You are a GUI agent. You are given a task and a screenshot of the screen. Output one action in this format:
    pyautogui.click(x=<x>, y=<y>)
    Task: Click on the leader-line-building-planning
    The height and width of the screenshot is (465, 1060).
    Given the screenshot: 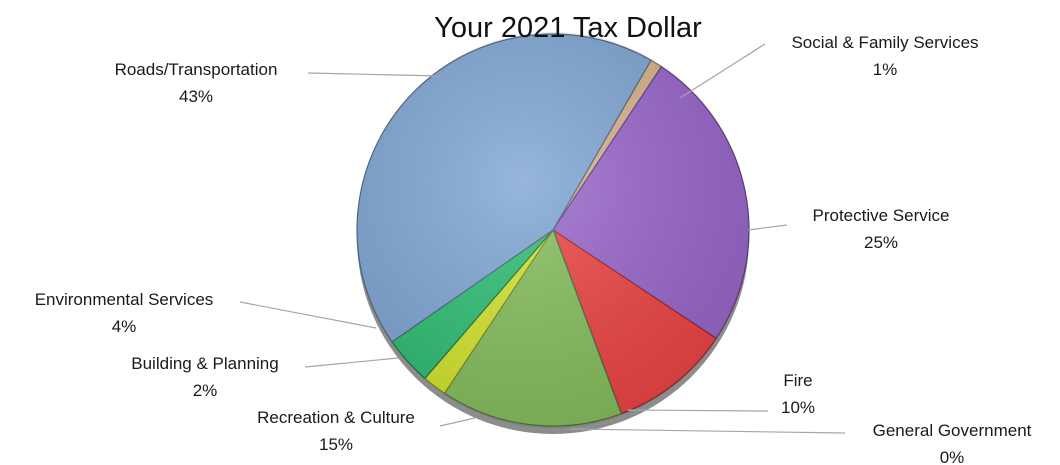 What is the action you would take?
    pyautogui.click(x=351, y=362)
    